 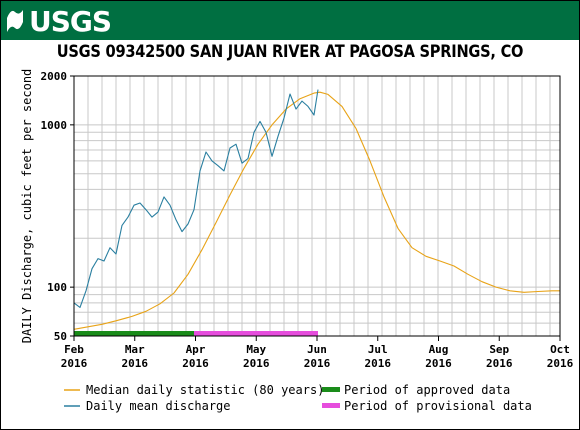 I want to click on usgs-logo: USGS, so click(x=58, y=21).